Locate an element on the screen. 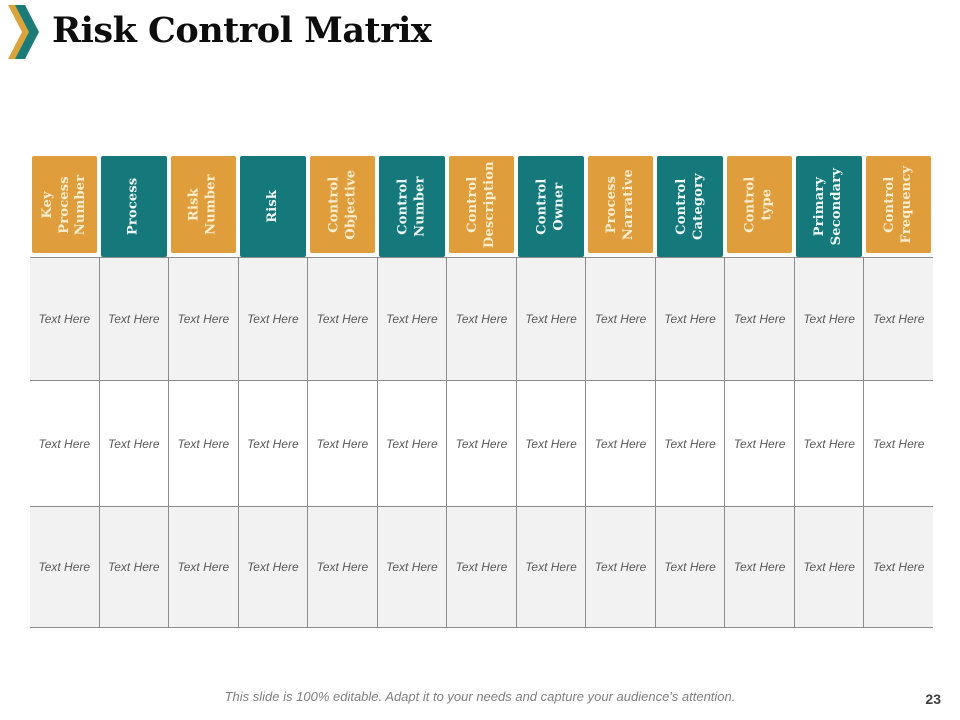 The height and width of the screenshot is (720, 960). column-header-primary-secondary: Primary Secondary is located at coordinates (829, 206).